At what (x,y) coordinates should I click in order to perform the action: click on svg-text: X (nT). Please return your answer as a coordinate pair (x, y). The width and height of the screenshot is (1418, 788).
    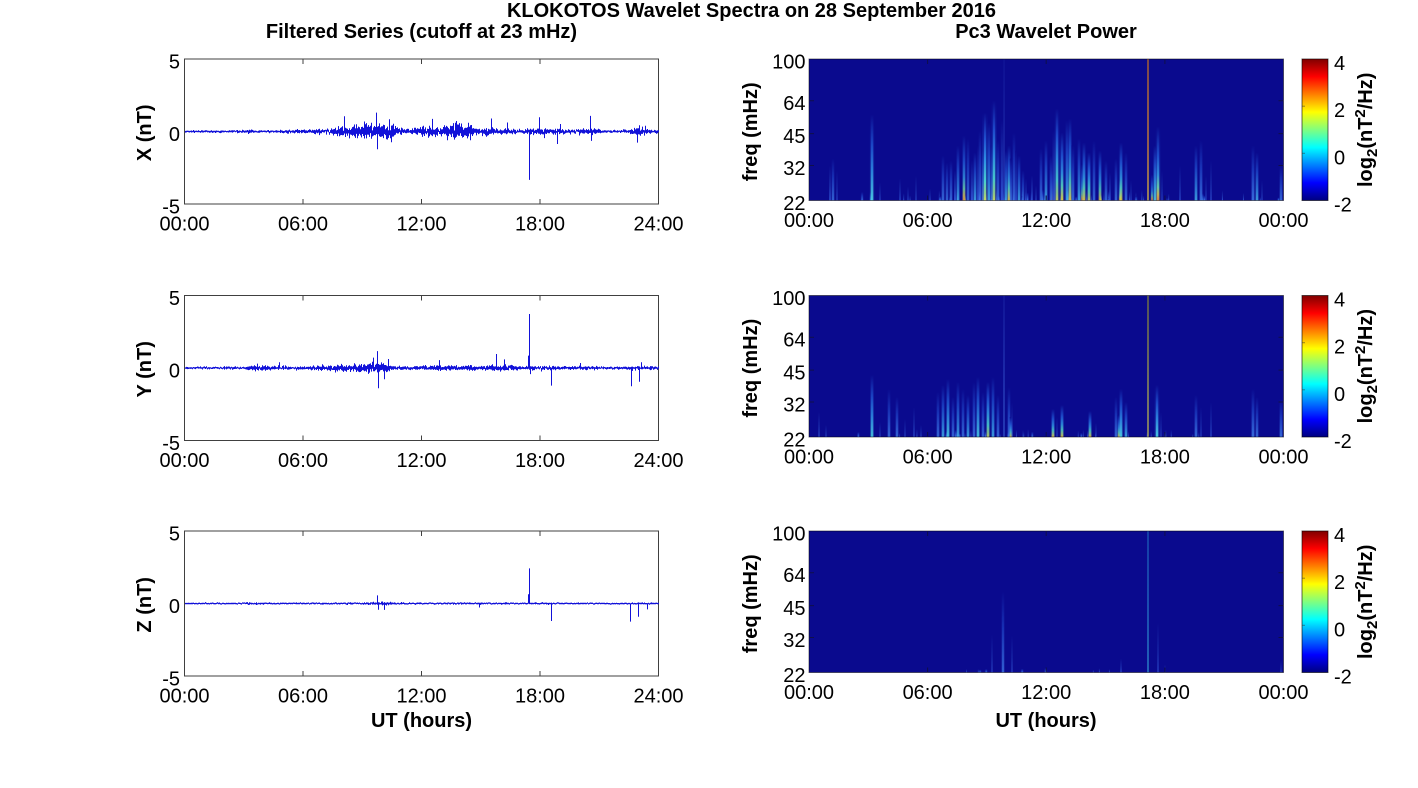
    Looking at the image, I should click on (145, 132).